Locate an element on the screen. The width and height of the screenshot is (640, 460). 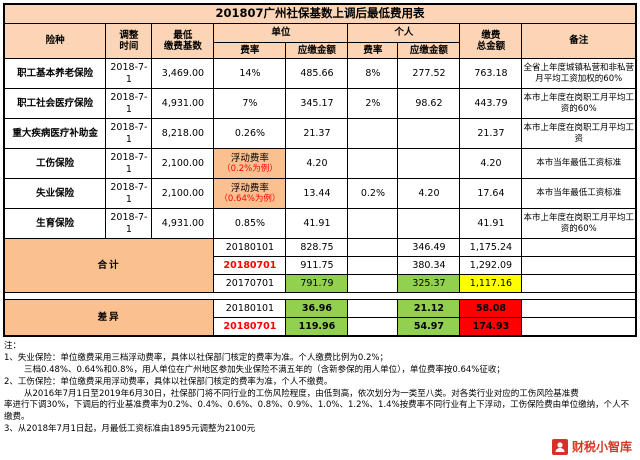
cell-total: 443.79 is located at coordinates (491, 103).